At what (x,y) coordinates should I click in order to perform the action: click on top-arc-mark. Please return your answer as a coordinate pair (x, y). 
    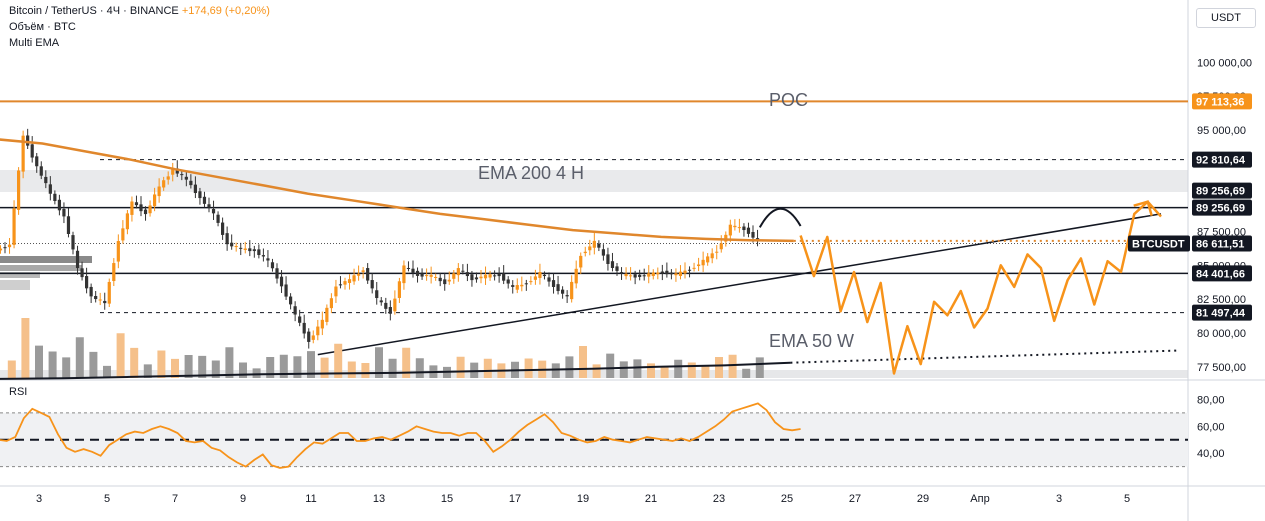
    Looking at the image, I should click on (780, 217).